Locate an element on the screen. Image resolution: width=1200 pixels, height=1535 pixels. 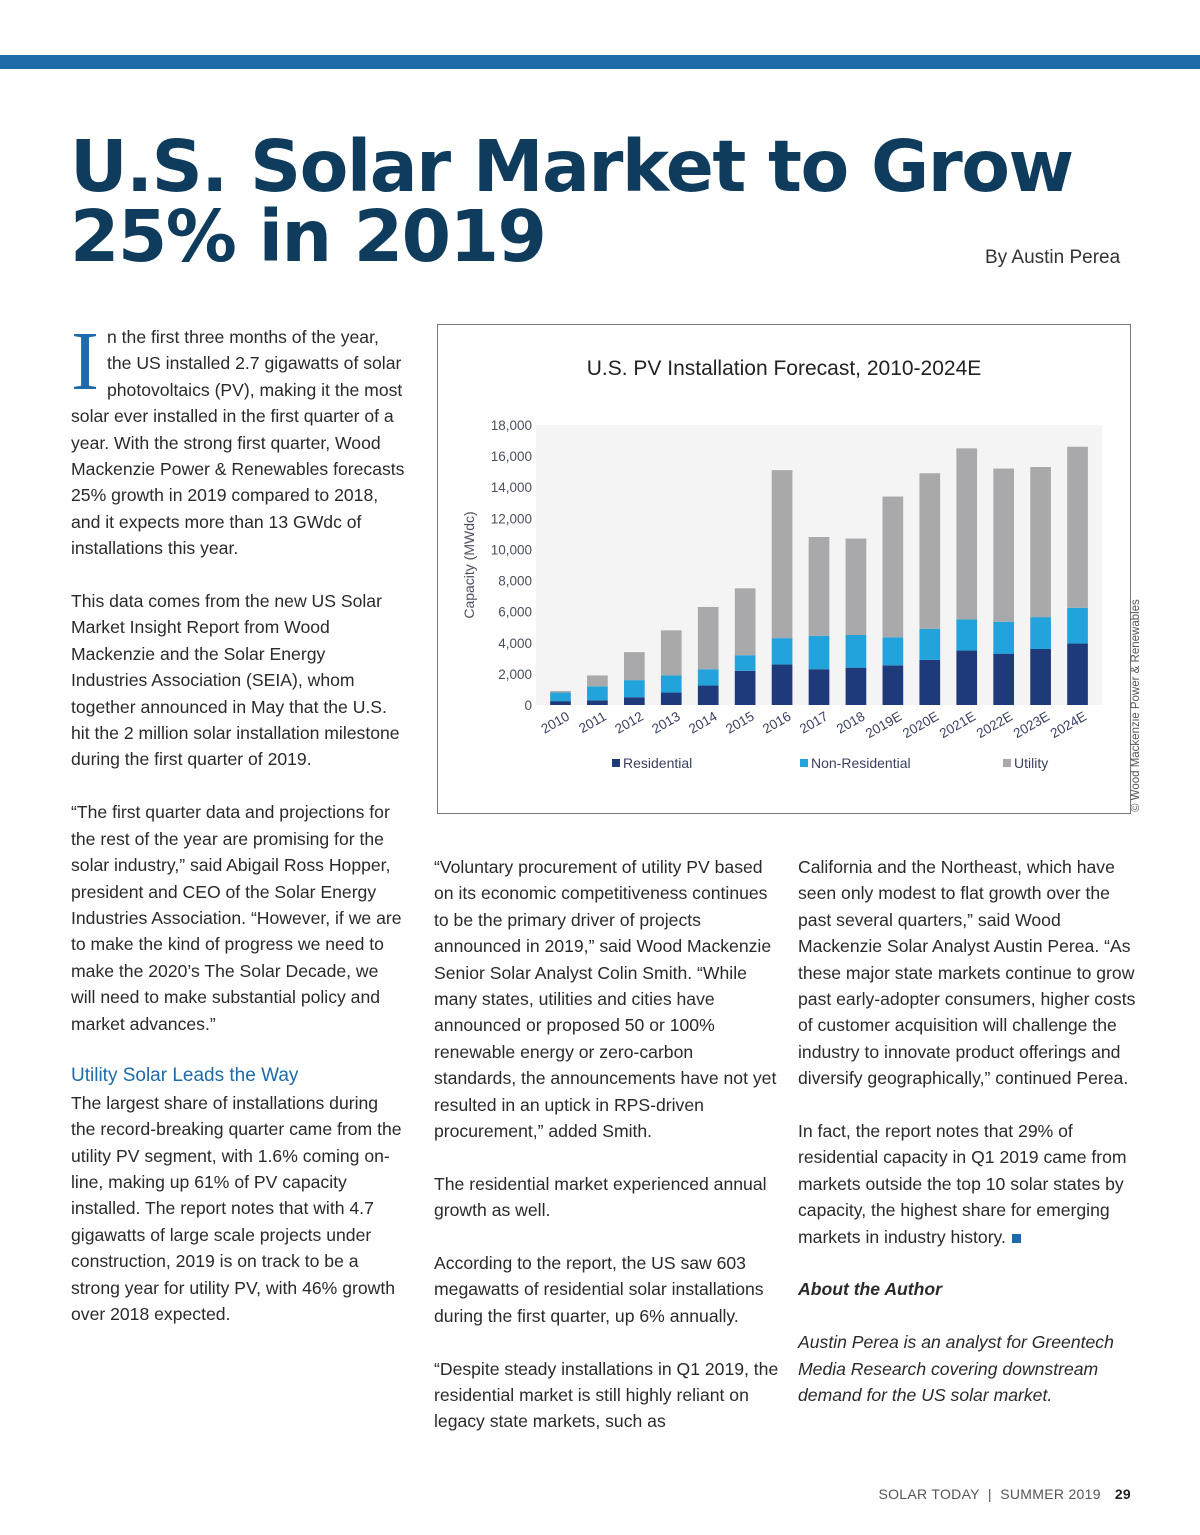
section-subhead: Utility Solar Leads the Way is located at coordinates (185, 1076).